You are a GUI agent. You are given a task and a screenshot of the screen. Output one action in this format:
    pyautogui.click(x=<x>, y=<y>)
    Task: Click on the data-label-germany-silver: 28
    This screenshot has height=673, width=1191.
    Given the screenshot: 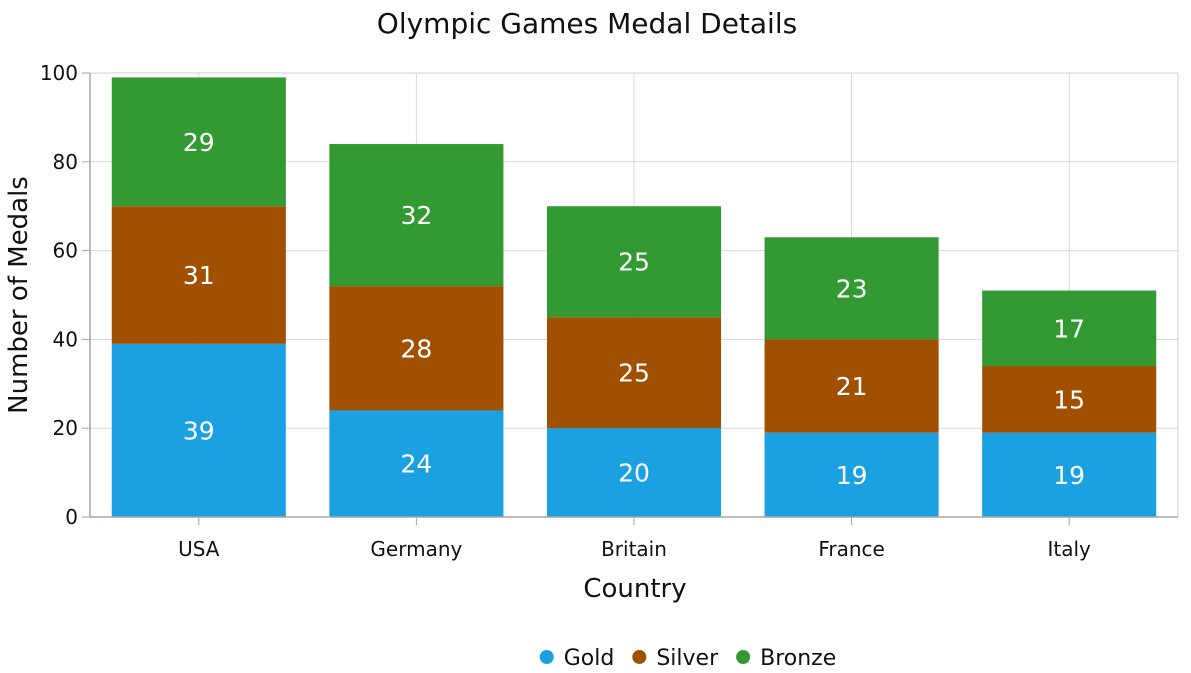 What is the action you would take?
    pyautogui.click(x=416, y=348)
    